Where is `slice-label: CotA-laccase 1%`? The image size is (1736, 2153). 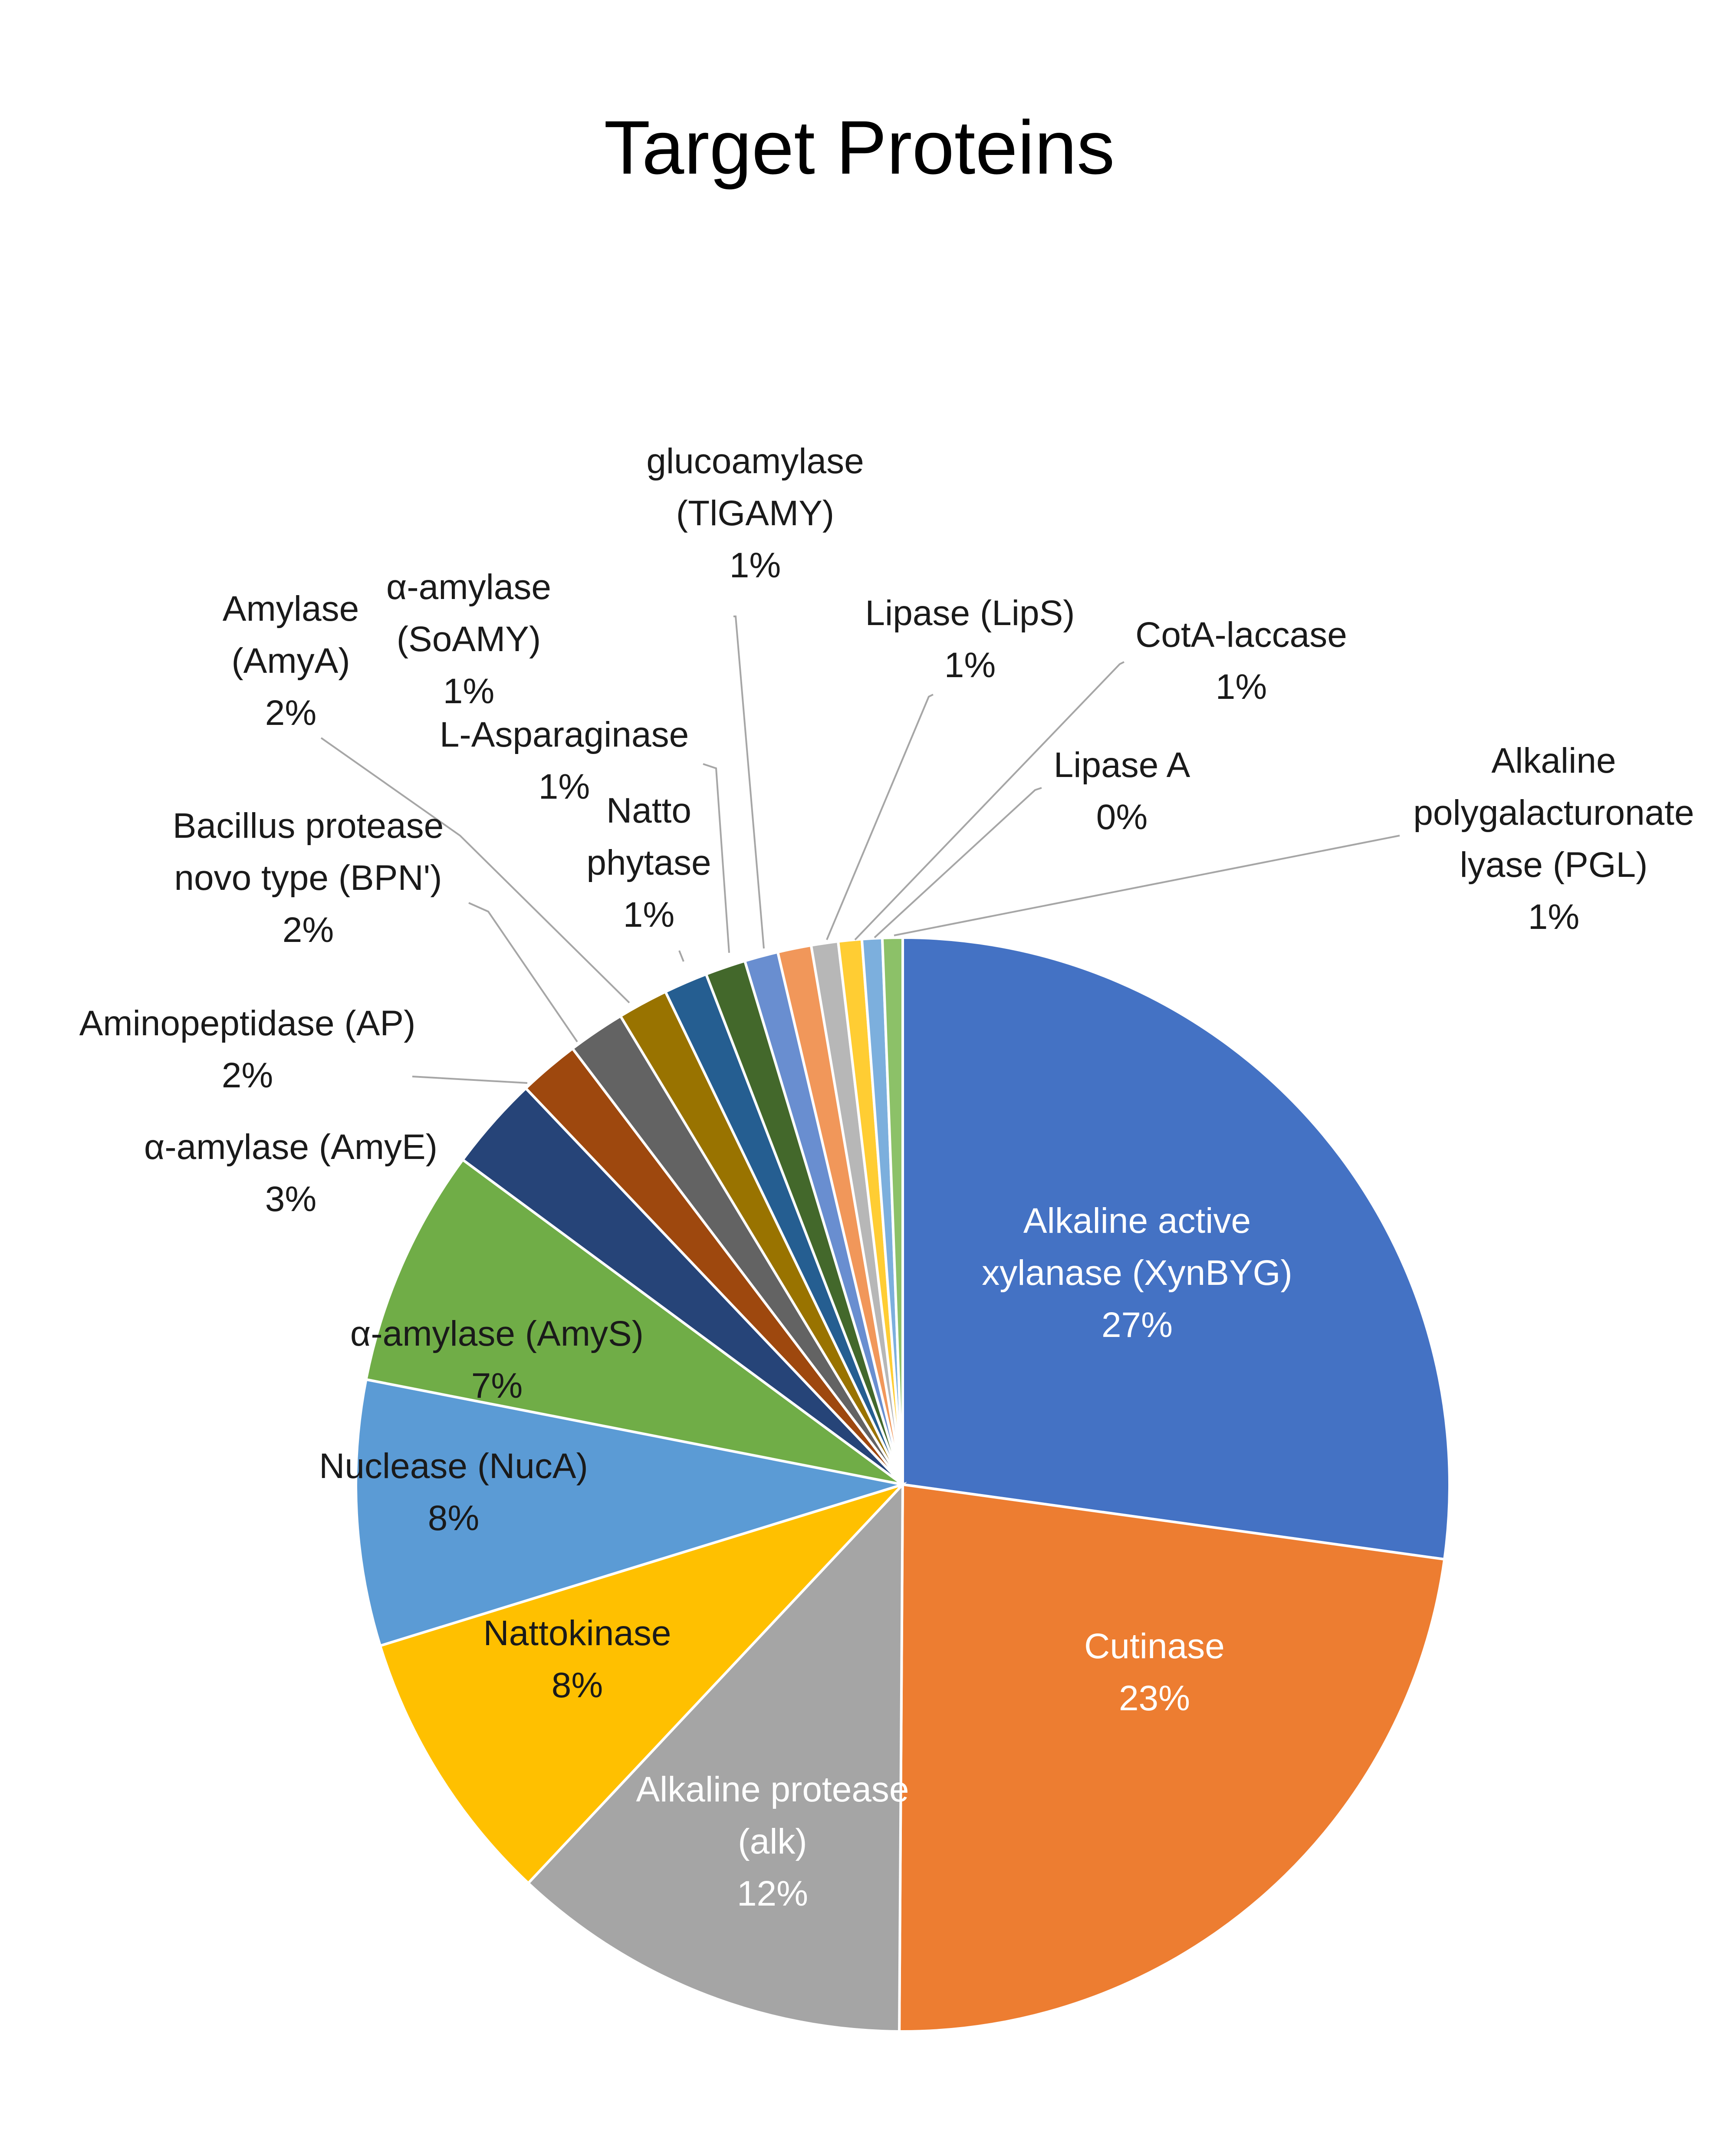 slice-label: CotA-laccase 1% is located at coordinates (1241, 661).